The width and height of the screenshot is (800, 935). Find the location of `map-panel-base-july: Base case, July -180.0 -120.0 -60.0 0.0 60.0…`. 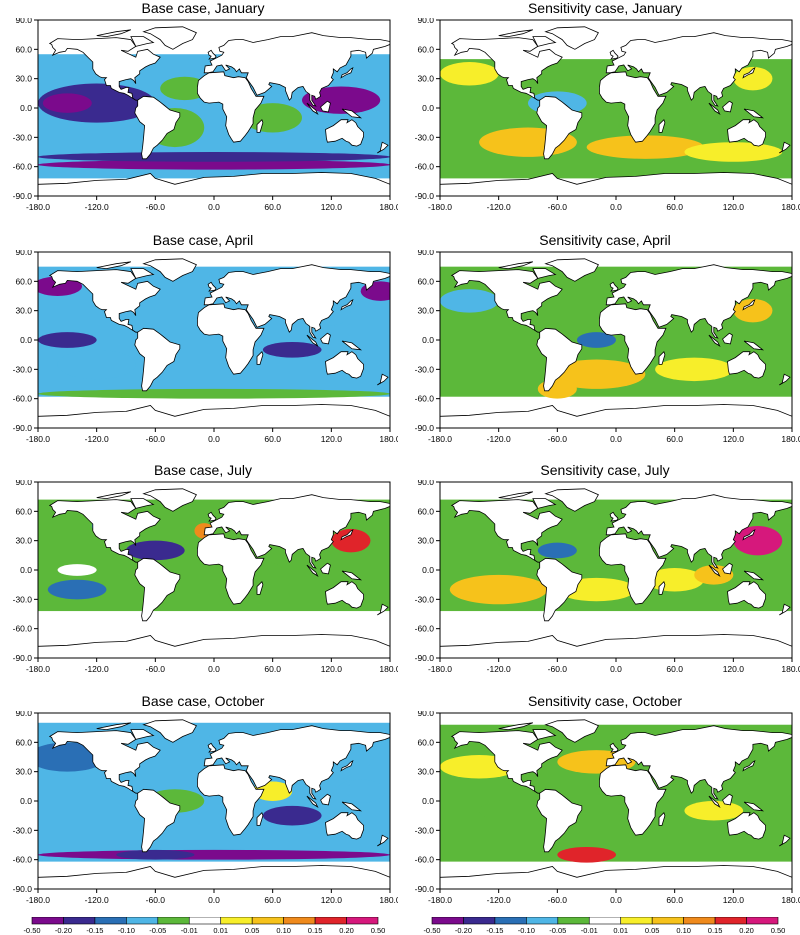

map-panel-base-july: Base case, July -180.0 -120.0 -60.0 0.0 60.0… is located at coordinates (203, 572).